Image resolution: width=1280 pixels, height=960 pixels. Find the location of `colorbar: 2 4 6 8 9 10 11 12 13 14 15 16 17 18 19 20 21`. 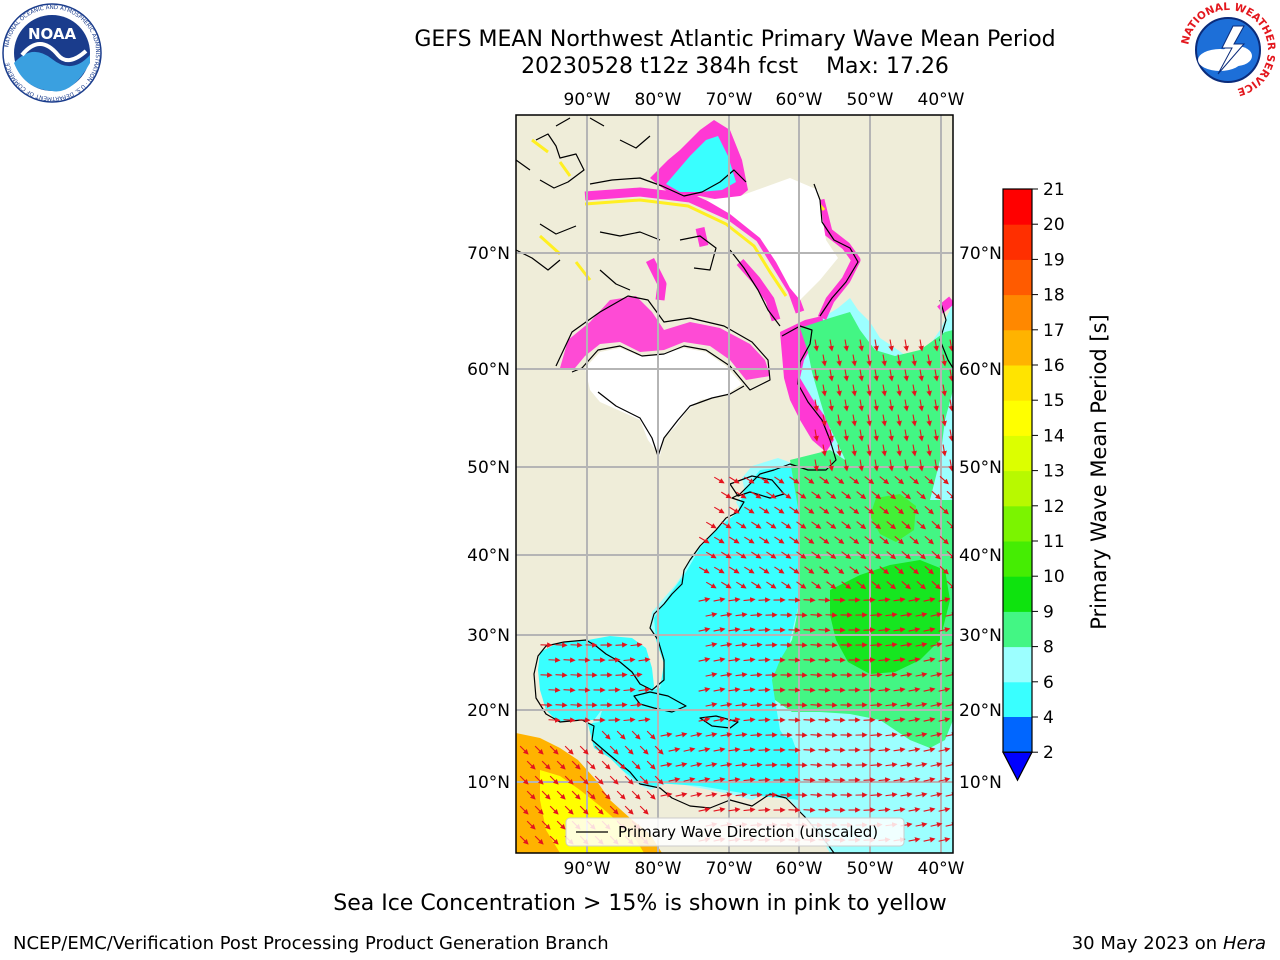

colorbar: 2 4 6 8 9 10 11 12 13 14 15 16 17 18 19 20 21 is located at coordinates (1033, 481).